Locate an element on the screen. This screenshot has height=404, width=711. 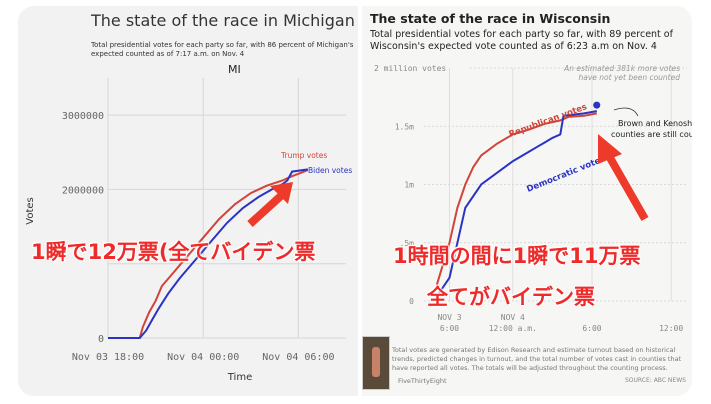
mi-y-axis-label: Votes is located at coordinates (30, 210).